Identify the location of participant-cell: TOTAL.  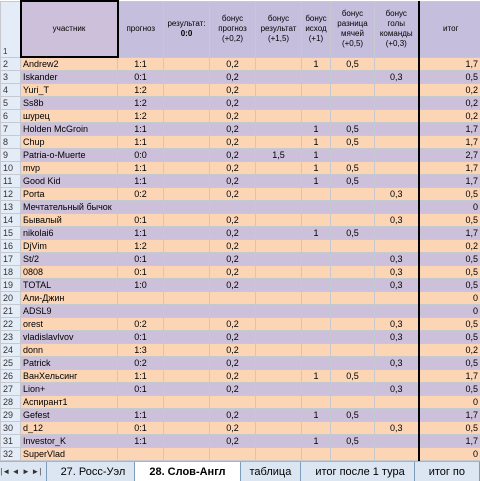
(69, 285).